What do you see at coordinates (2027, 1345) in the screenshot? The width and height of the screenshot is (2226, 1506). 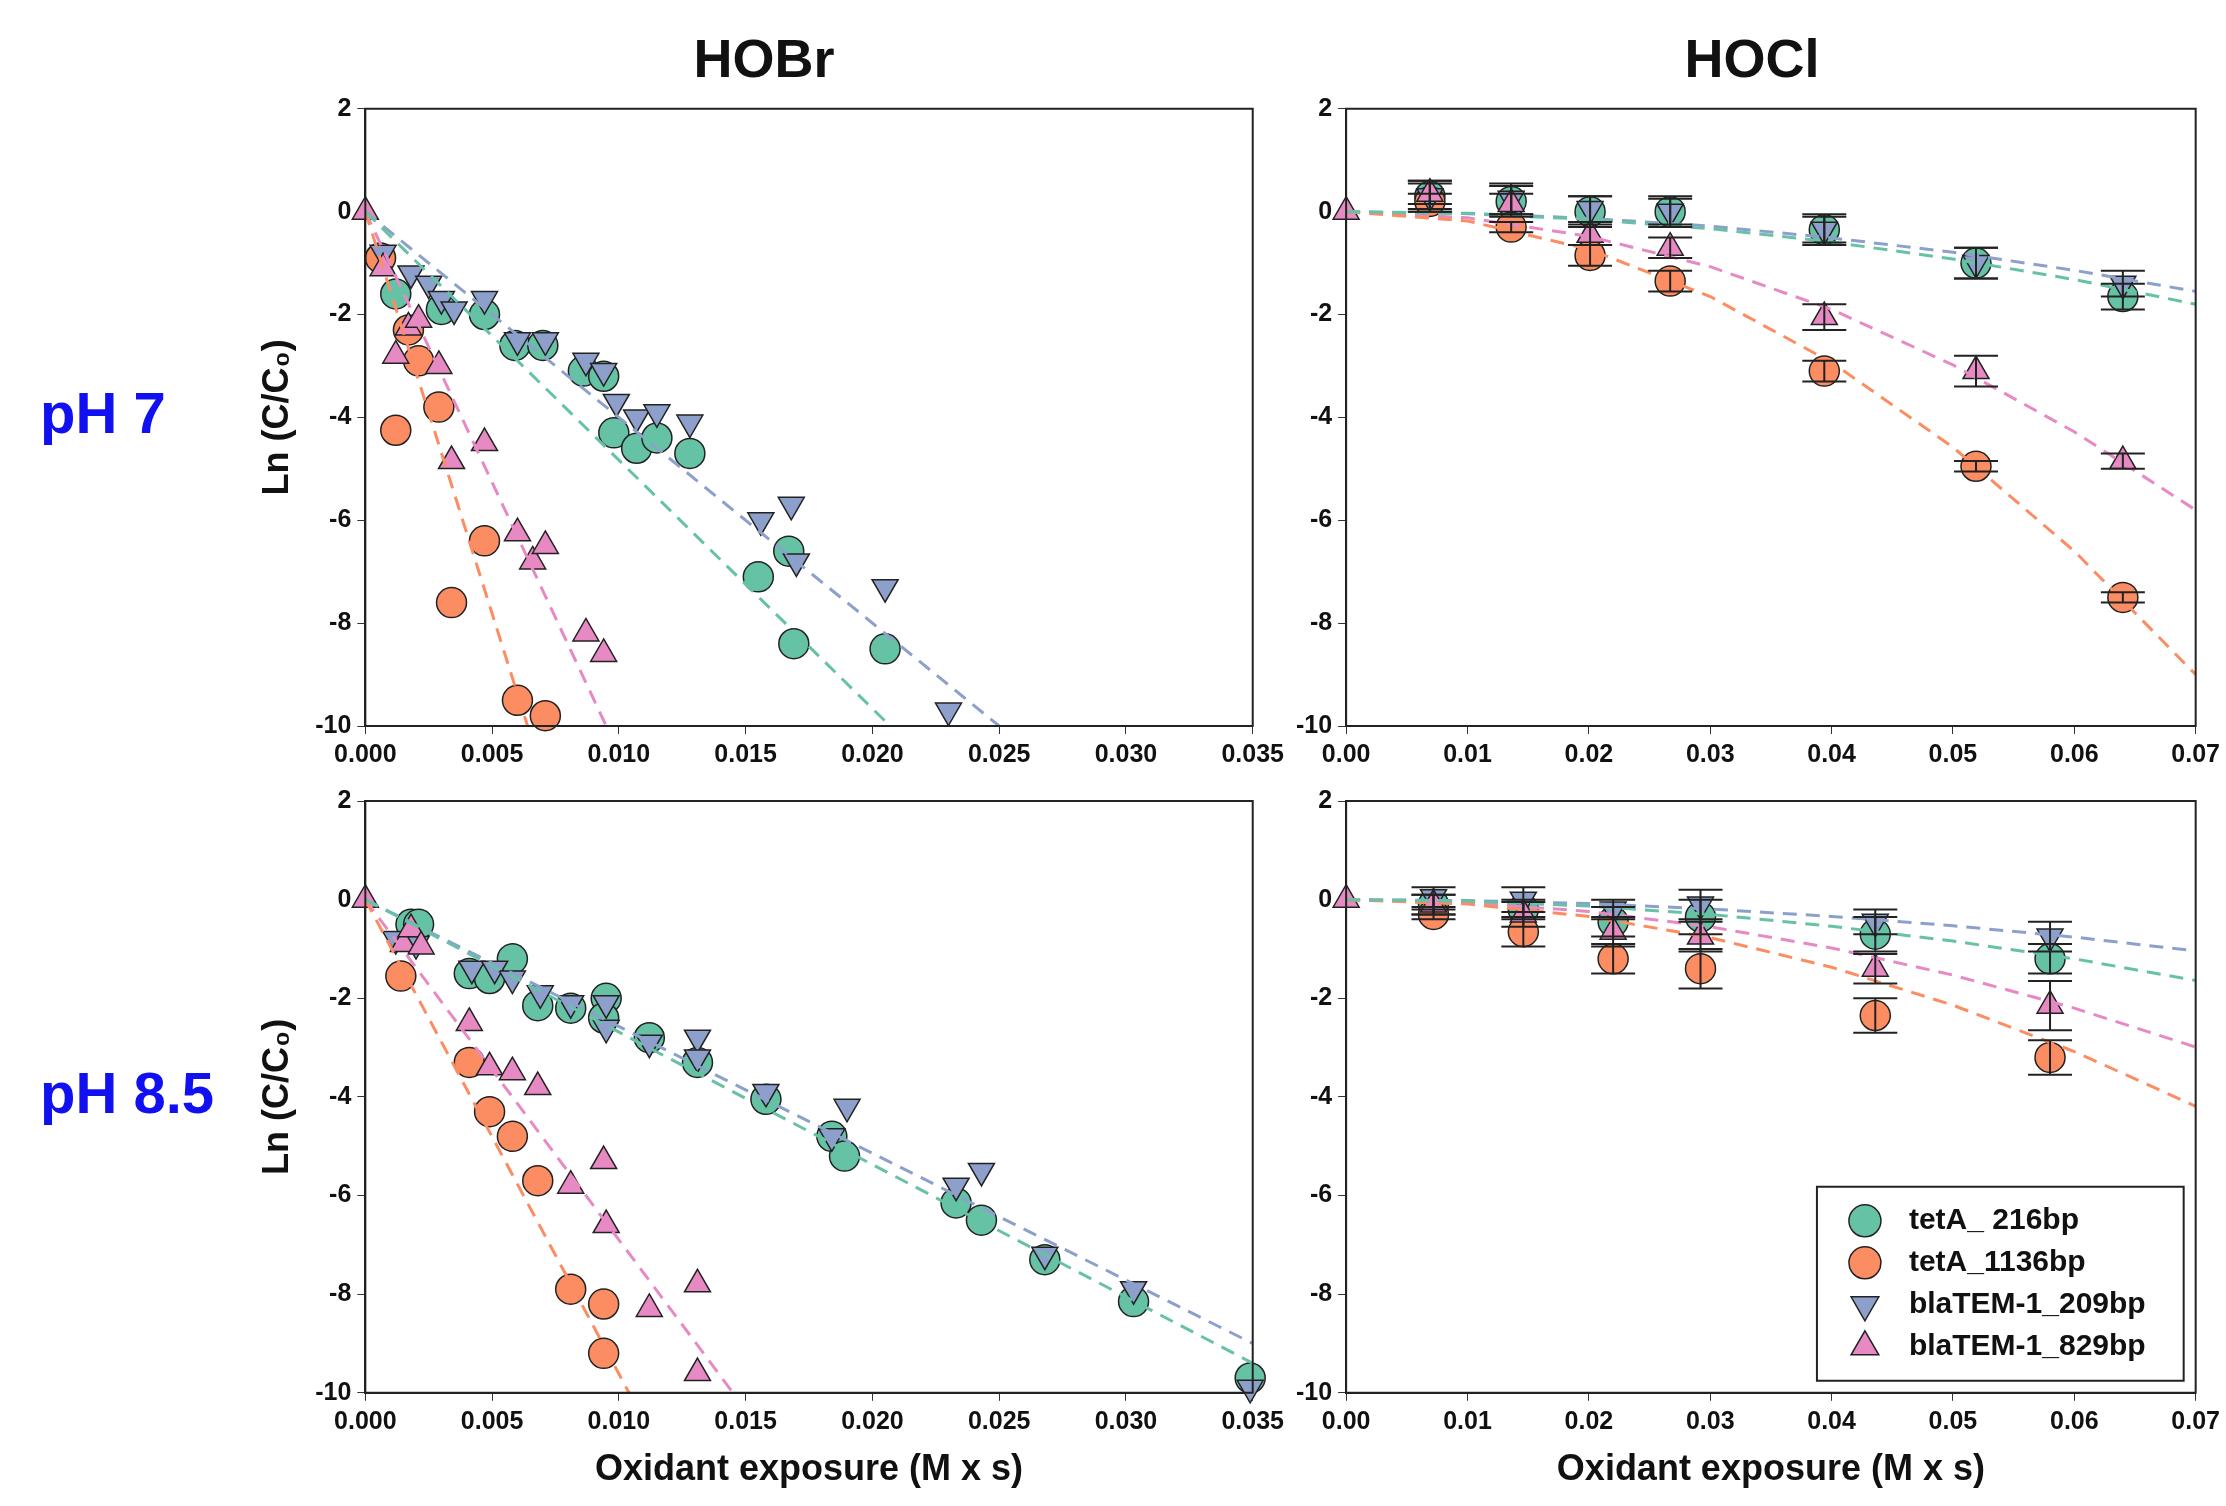 I see `legend-label: blaTEM-1_829bp` at bounding box center [2027, 1345].